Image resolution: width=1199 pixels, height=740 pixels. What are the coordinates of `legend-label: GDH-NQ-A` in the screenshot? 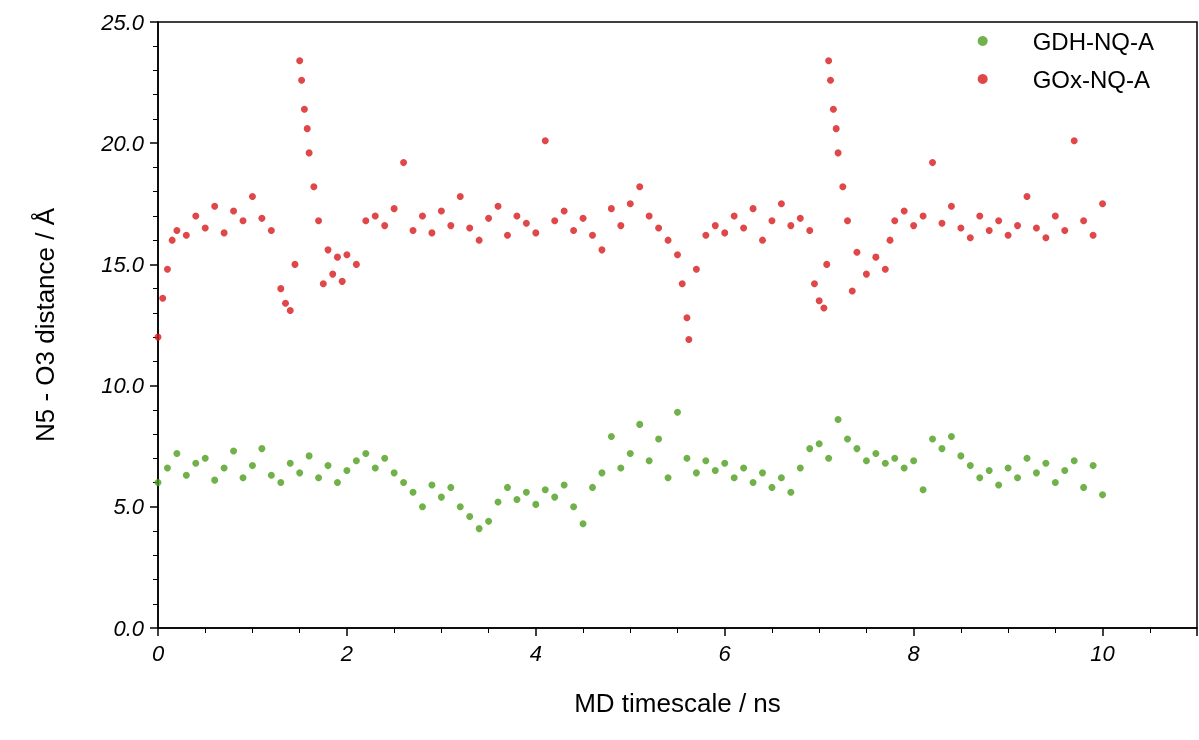 It's located at (1093, 41).